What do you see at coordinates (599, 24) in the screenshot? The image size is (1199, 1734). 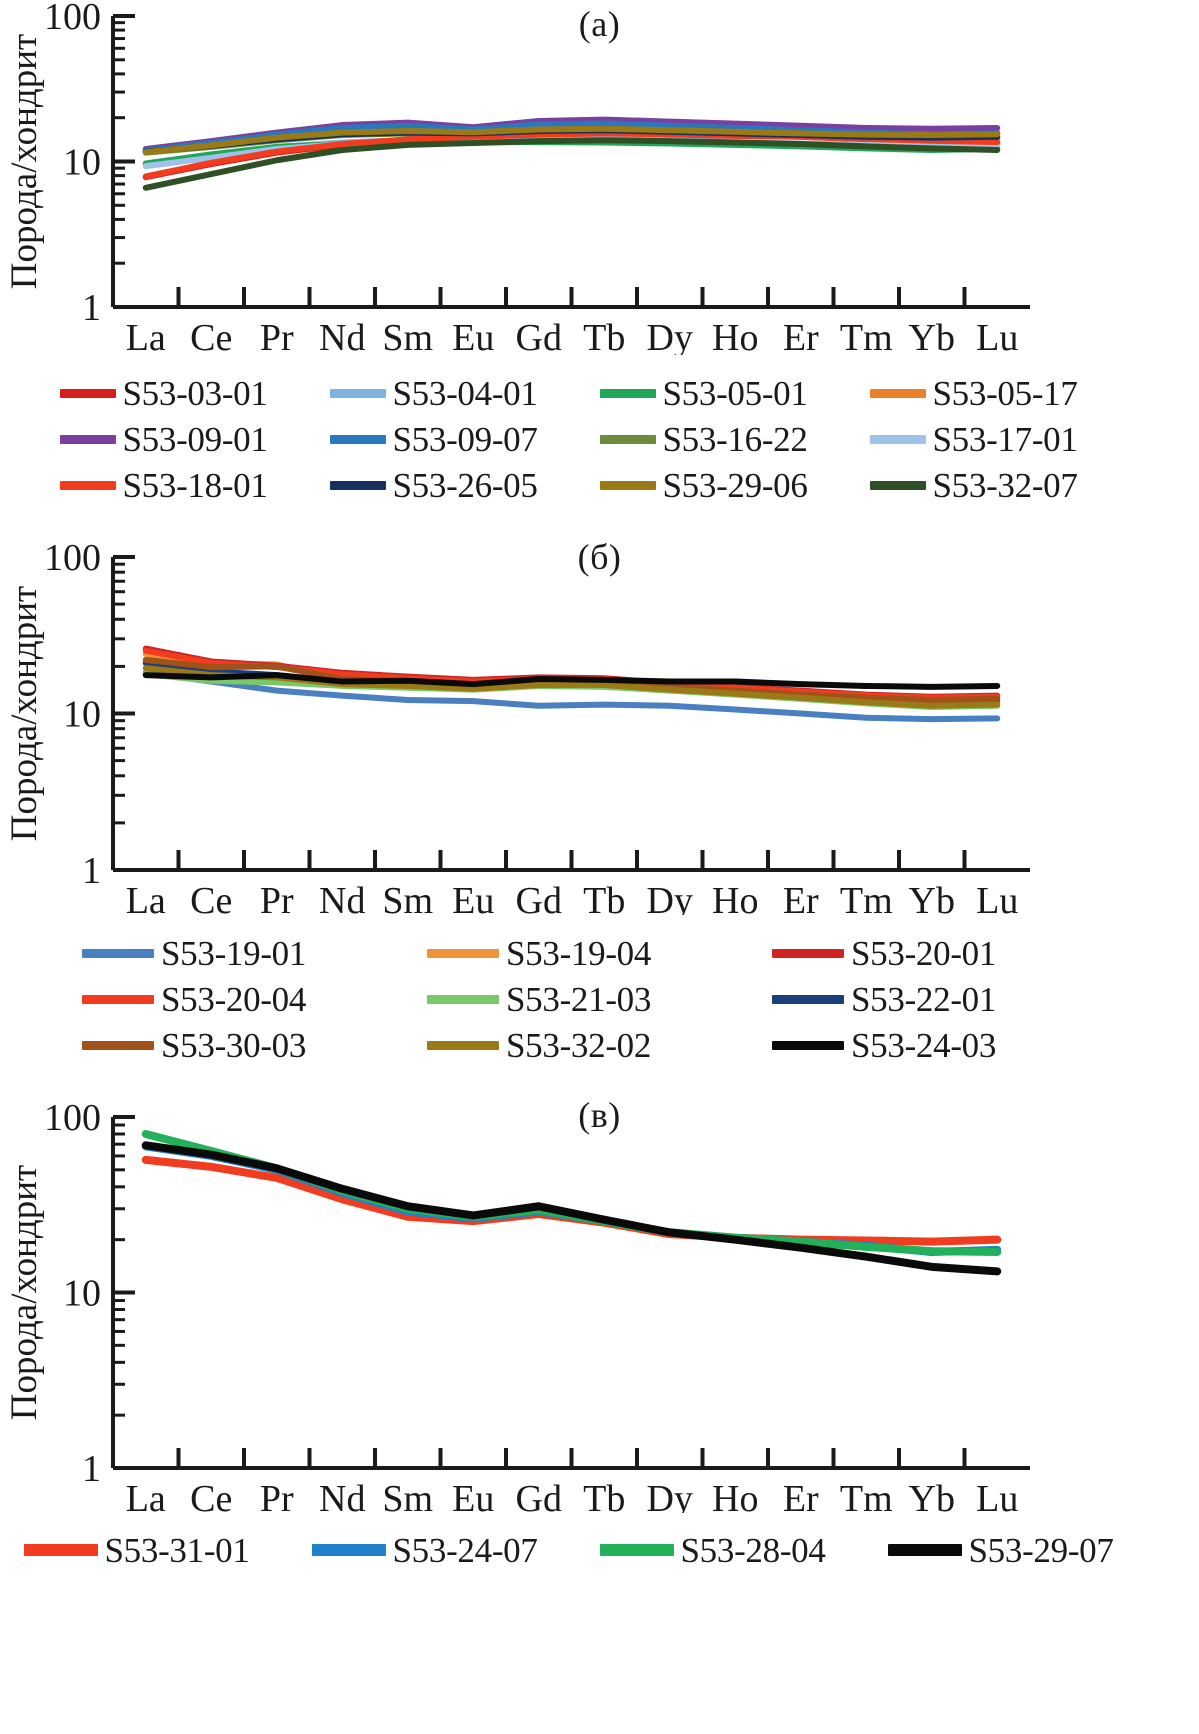 I see `panel-a-letter: (а)` at bounding box center [599, 24].